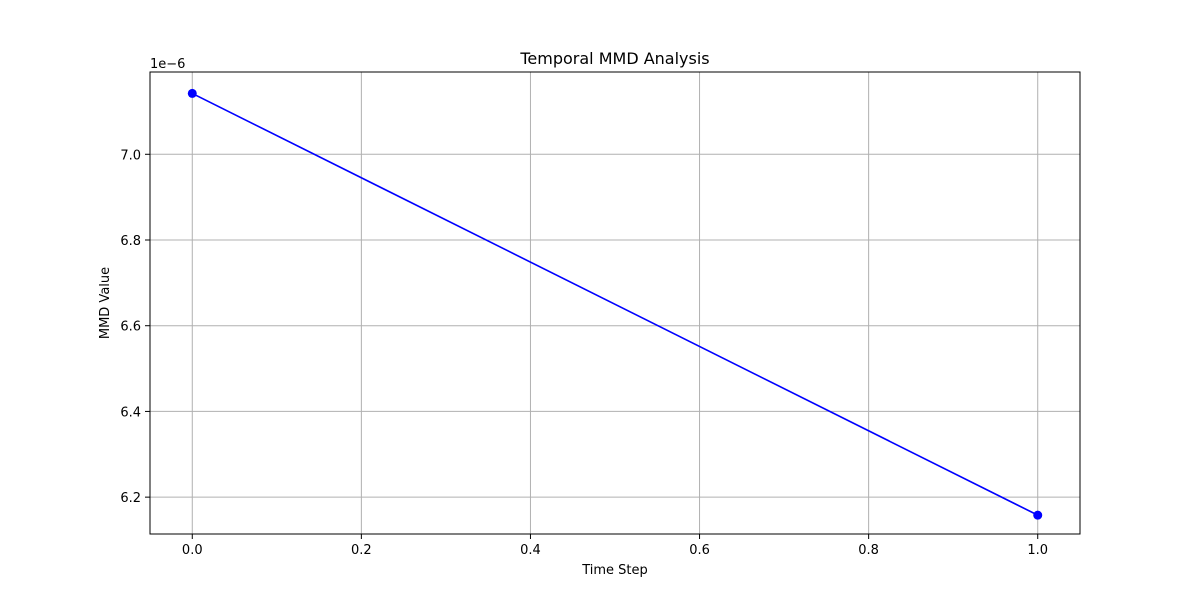 The height and width of the screenshot is (600, 1200). Describe the element at coordinates (105, 303) in the screenshot. I see `y-axis-label: MMD Value` at that location.